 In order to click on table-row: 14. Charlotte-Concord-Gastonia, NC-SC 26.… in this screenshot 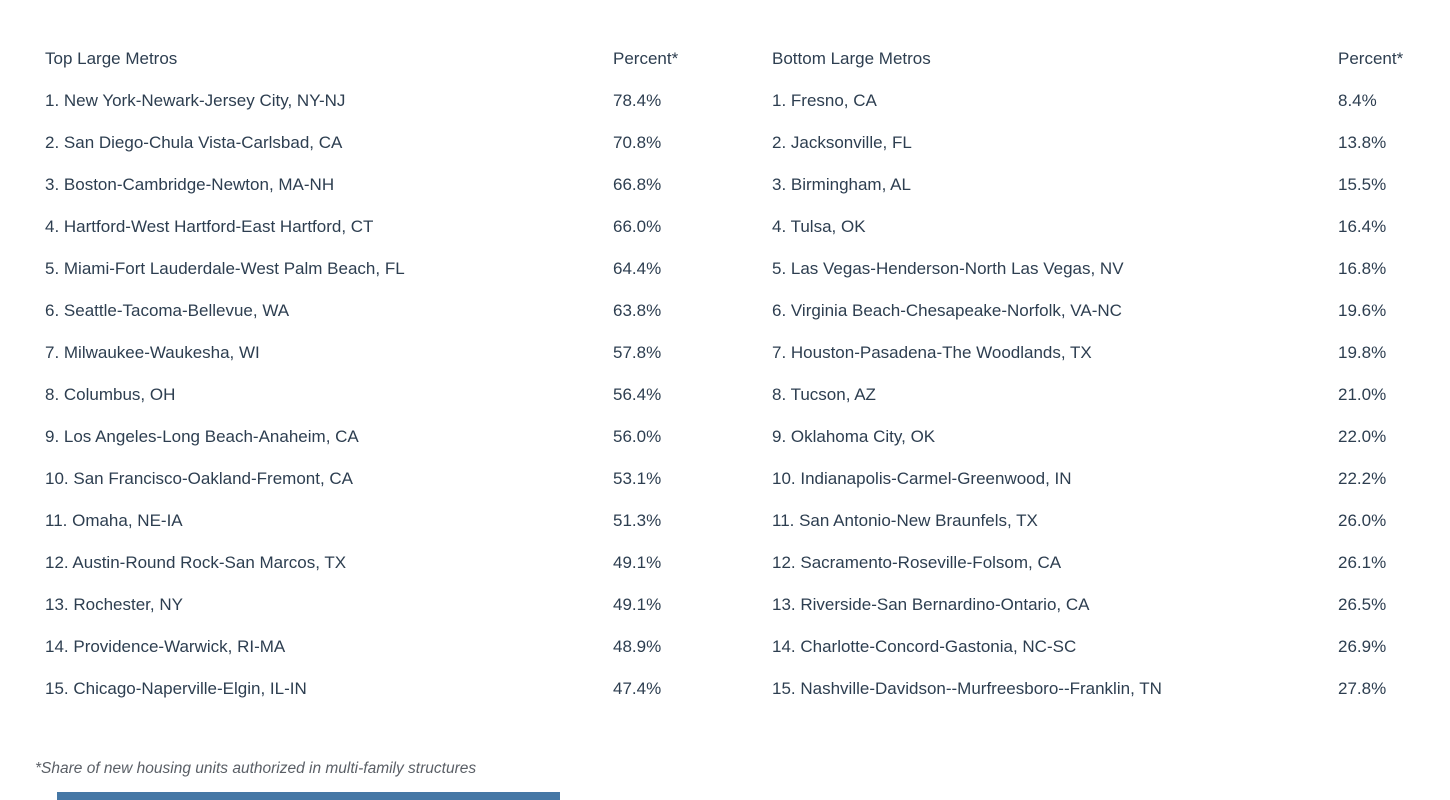, I will do `click(1102, 647)`.